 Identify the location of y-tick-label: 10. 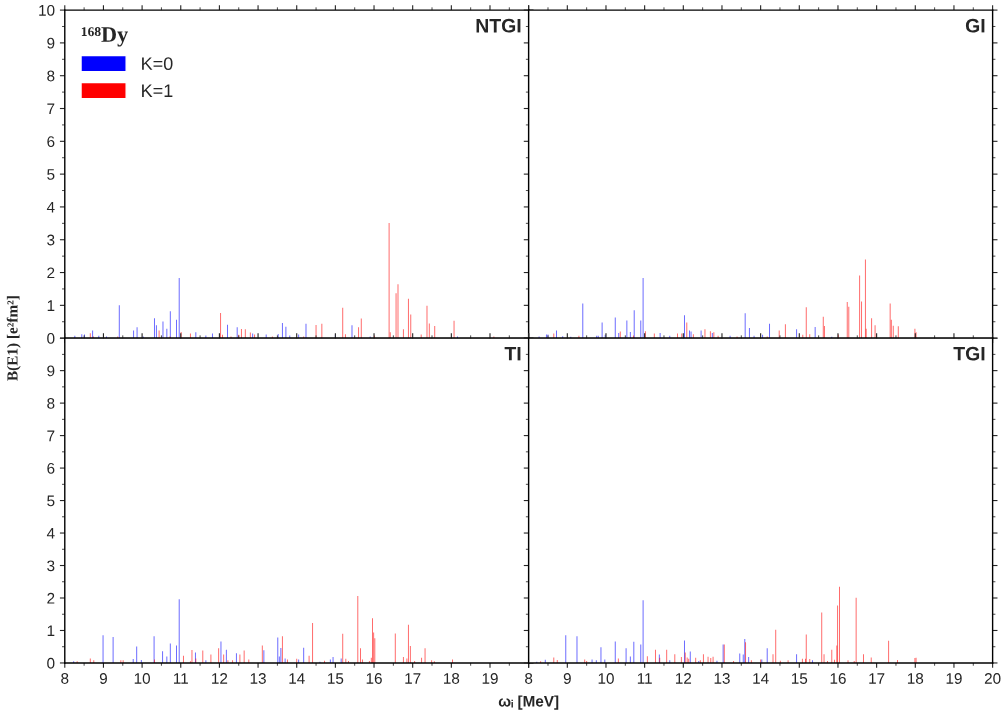
(47, 10).